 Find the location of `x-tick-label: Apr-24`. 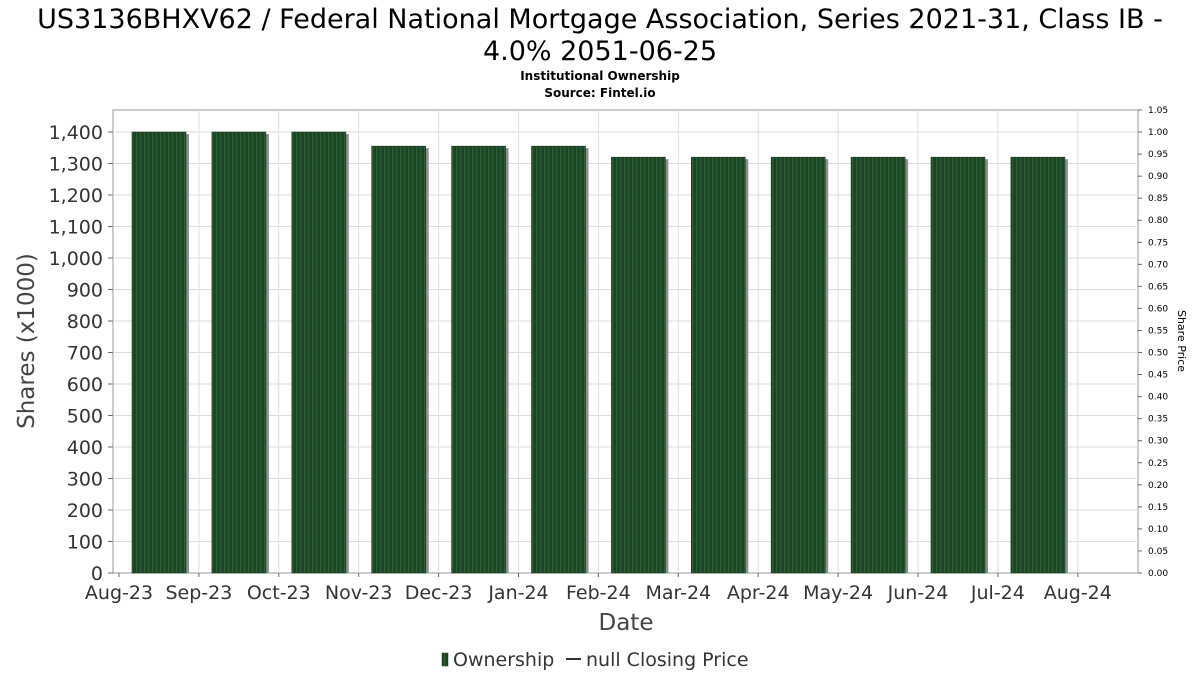

x-tick-label: Apr-24 is located at coordinates (758, 593).